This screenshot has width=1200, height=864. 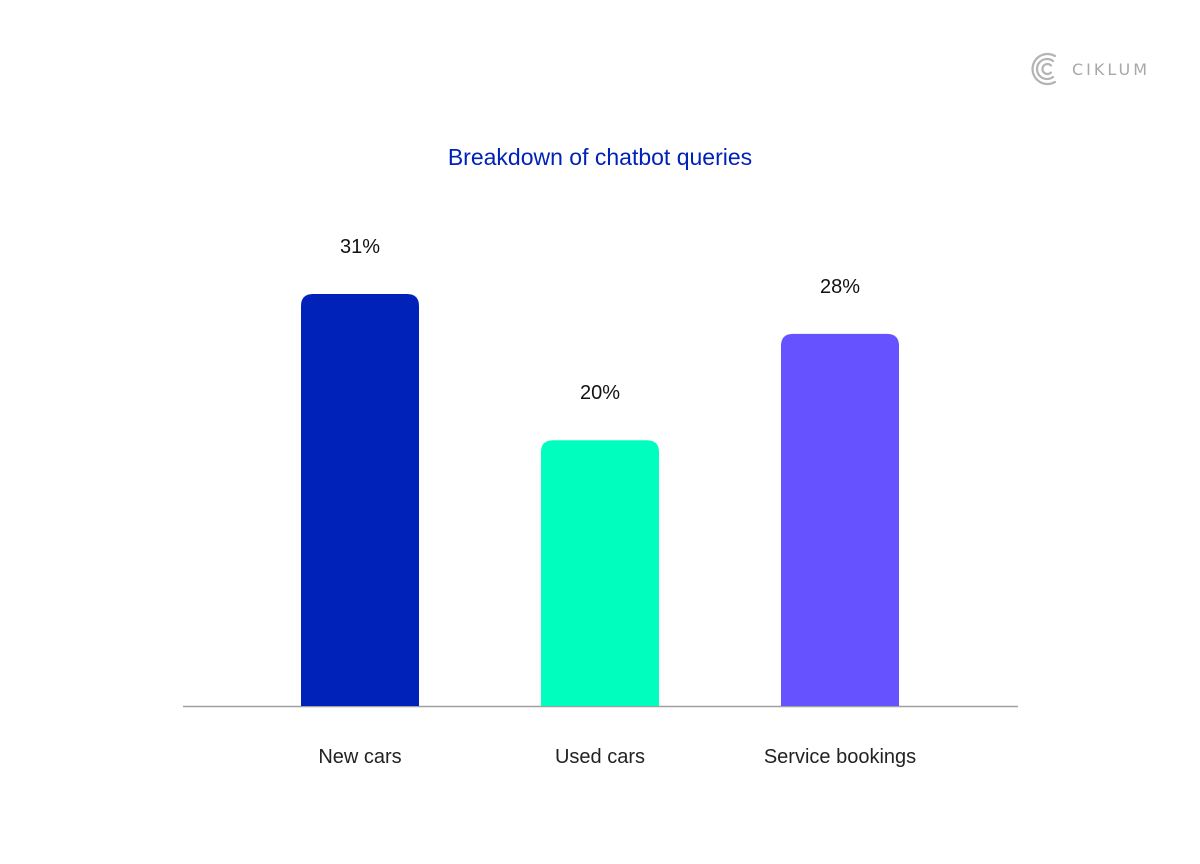 I want to click on brand-logo: CIKLUM, so click(x=1089, y=69).